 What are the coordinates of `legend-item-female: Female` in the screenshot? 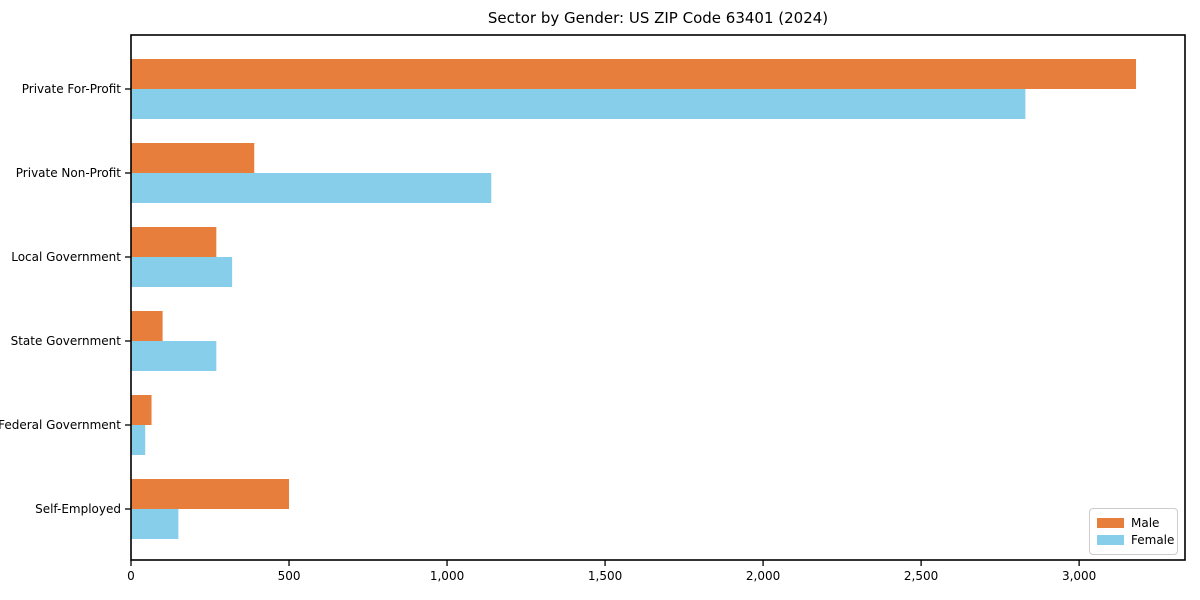 It's located at (1135, 540).